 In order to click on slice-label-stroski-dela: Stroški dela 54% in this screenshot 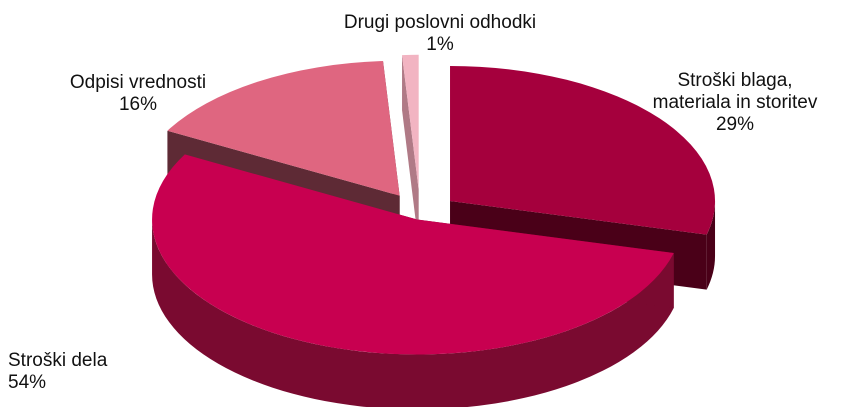, I will do `click(78, 372)`.